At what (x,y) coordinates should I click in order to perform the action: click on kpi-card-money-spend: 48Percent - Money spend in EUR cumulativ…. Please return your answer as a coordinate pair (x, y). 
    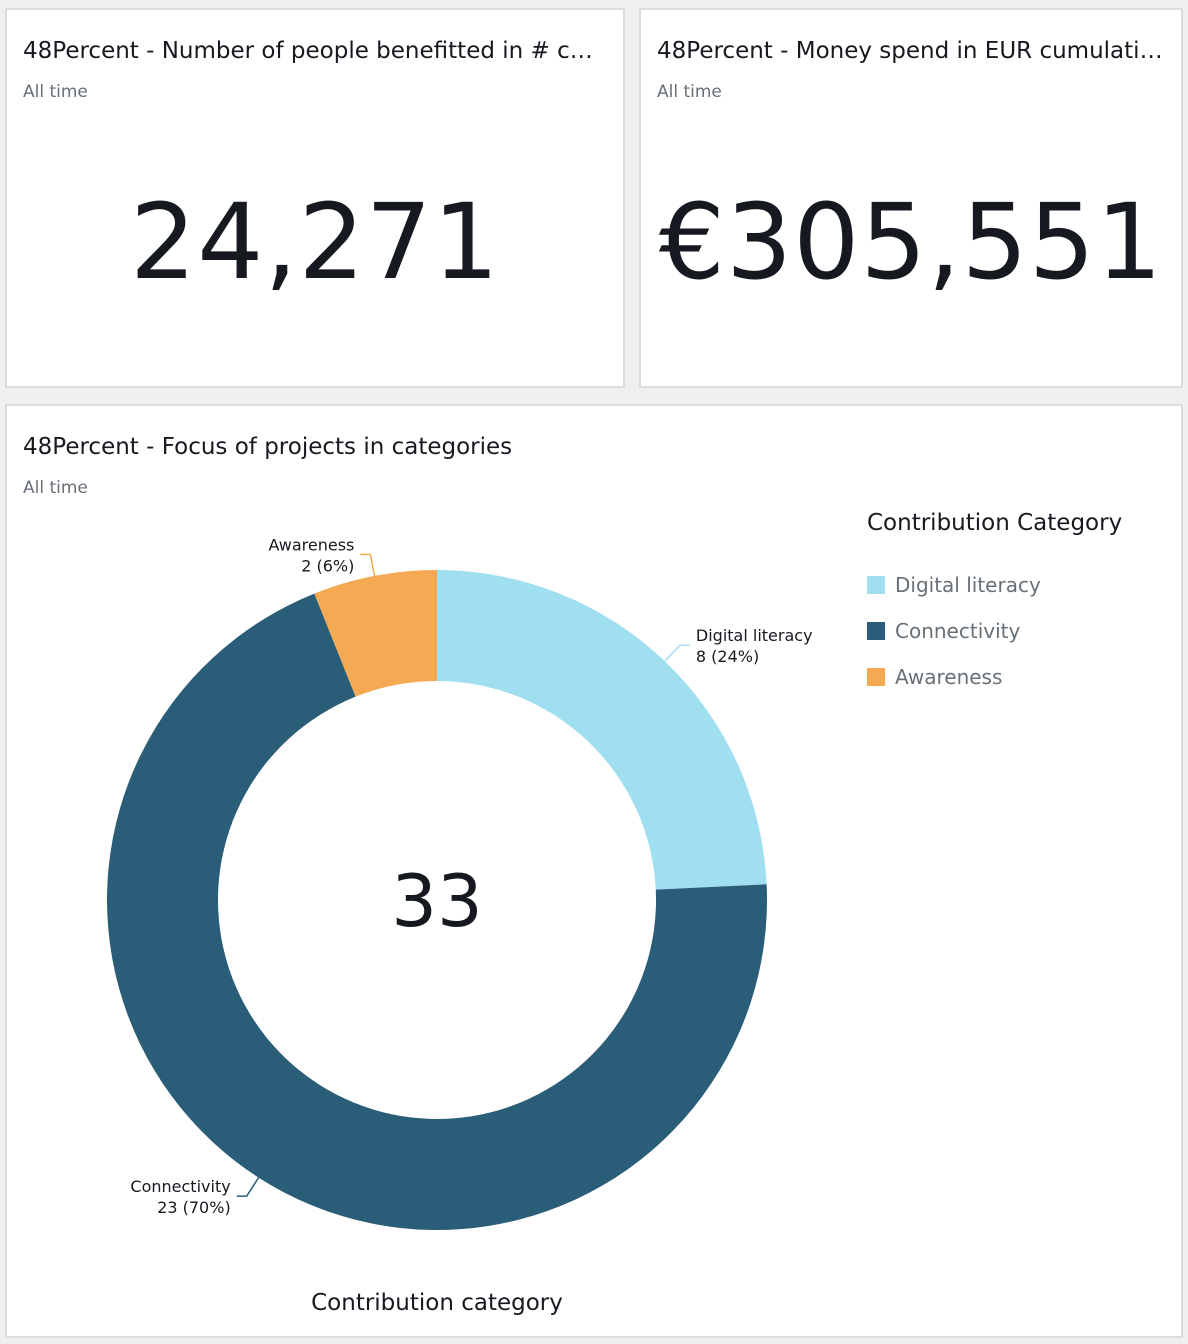
    Looking at the image, I should click on (911, 198).